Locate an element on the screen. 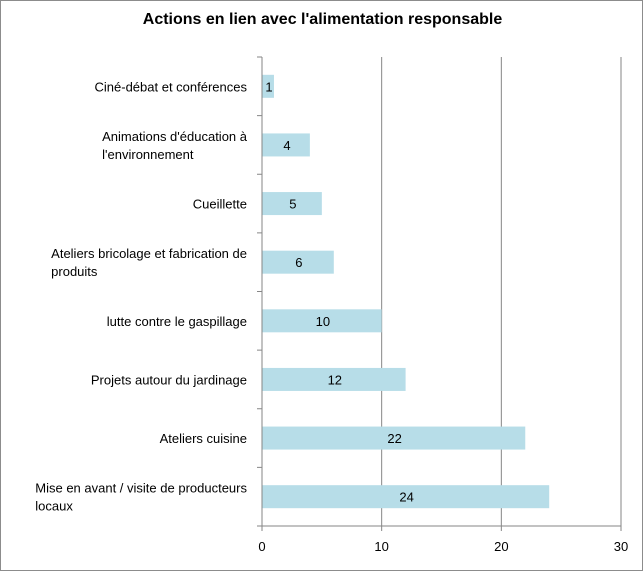  category-label-line2: l'environnement is located at coordinates (148, 154).